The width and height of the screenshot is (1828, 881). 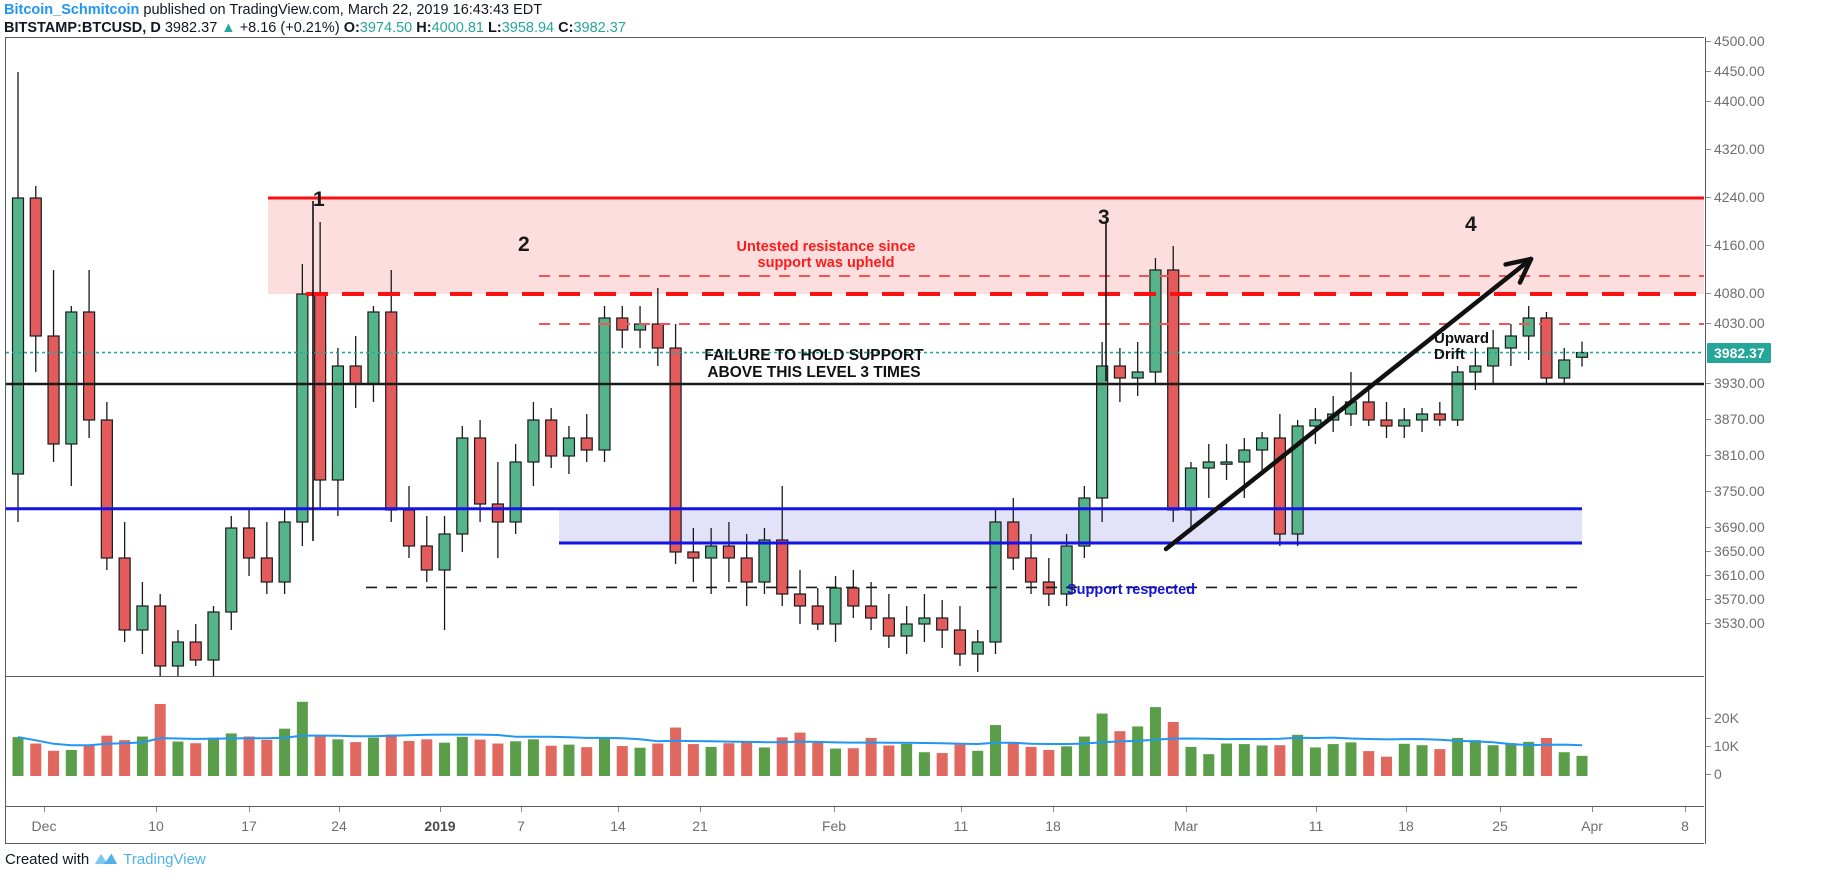 I want to click on tradingview-brand-label: TradingView, so click(x=164, y=859).